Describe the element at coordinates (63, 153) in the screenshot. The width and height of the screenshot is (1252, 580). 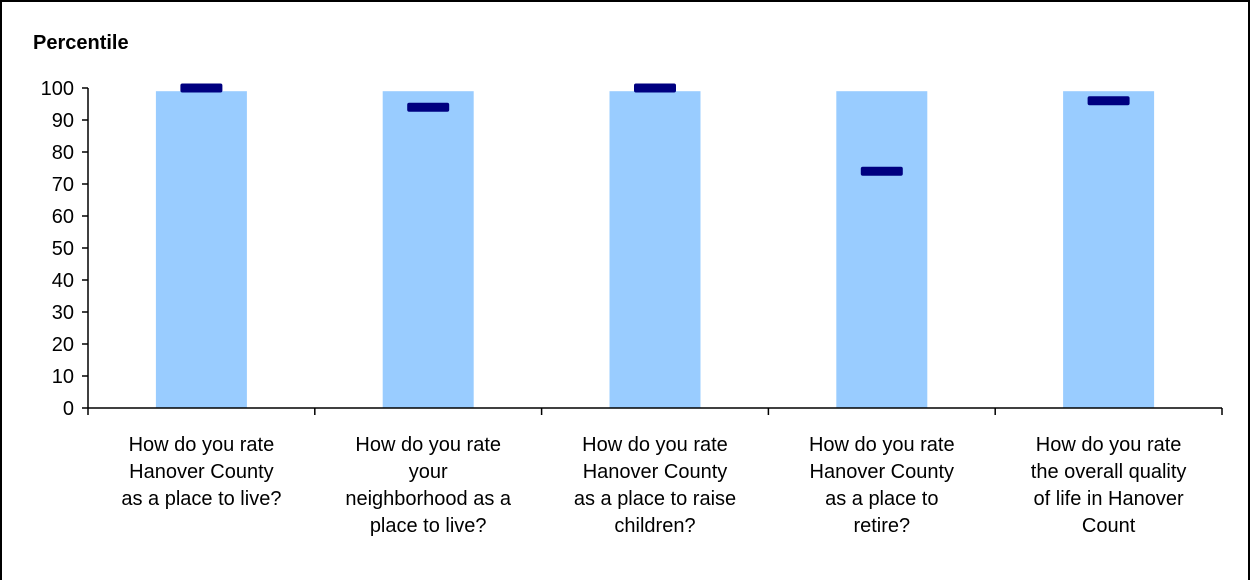
I see `y-tick-label-80: 80` at that location.